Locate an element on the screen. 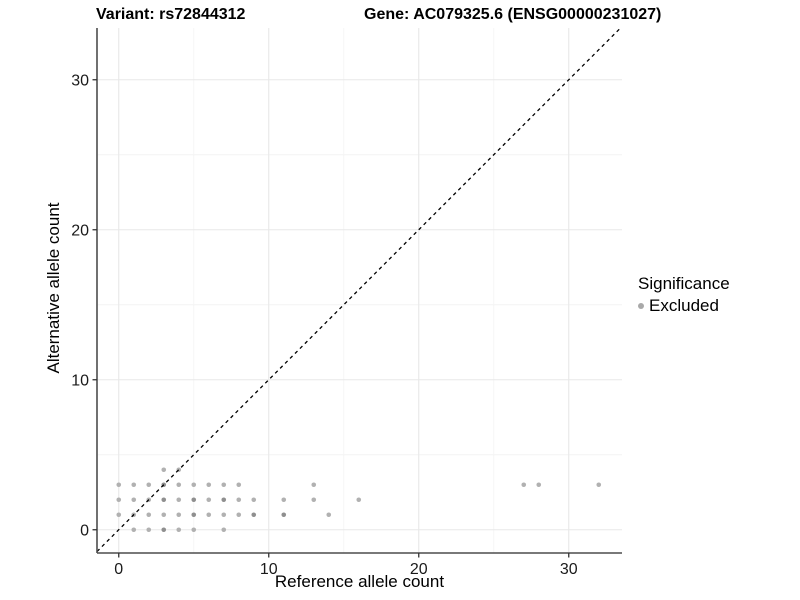  y-tick-label: 0 is located at coordinates (84, 530).